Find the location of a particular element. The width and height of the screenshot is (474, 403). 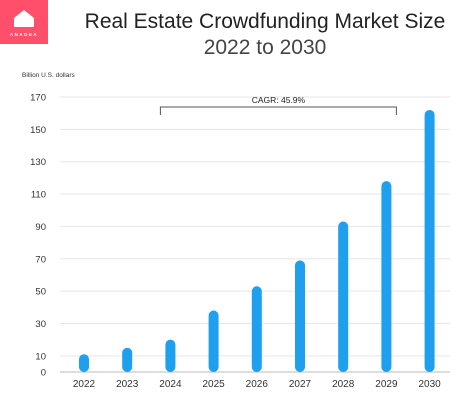

y-tick-label: 110 is located at coordinates (38, 195).